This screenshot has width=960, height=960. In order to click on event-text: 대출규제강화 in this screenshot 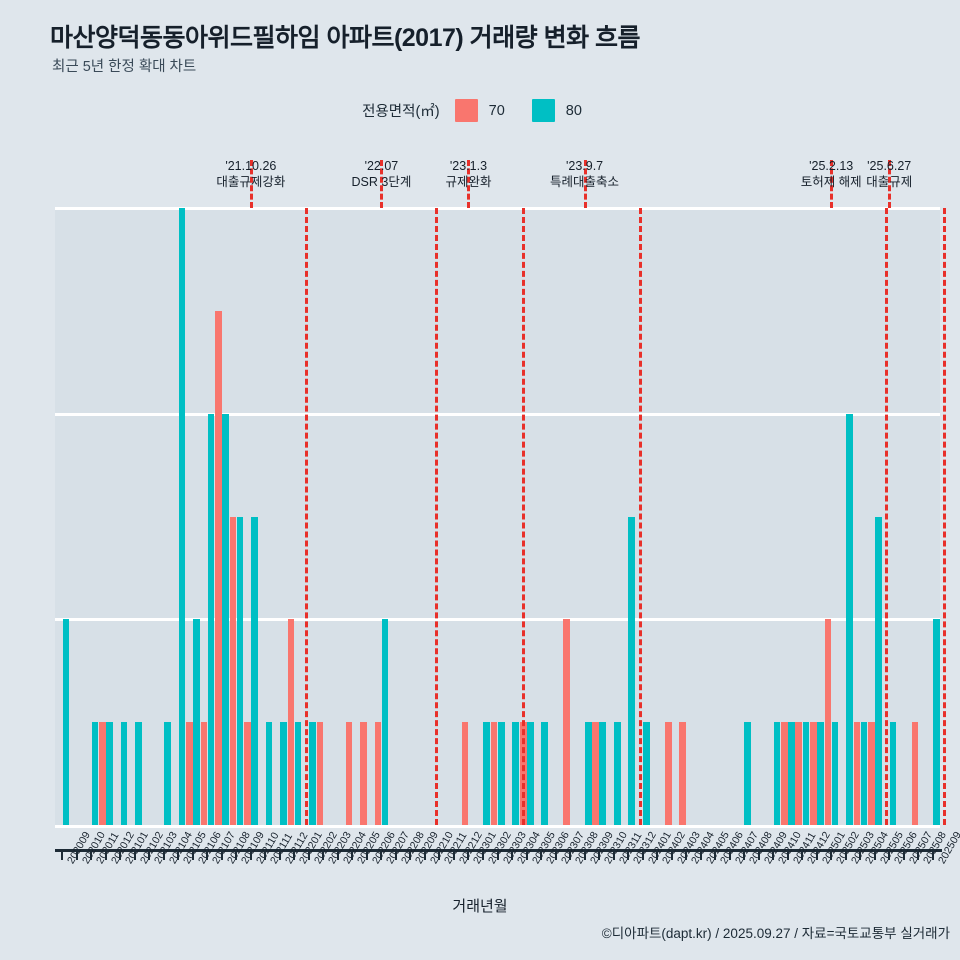, I will do `click(251, 182)`.